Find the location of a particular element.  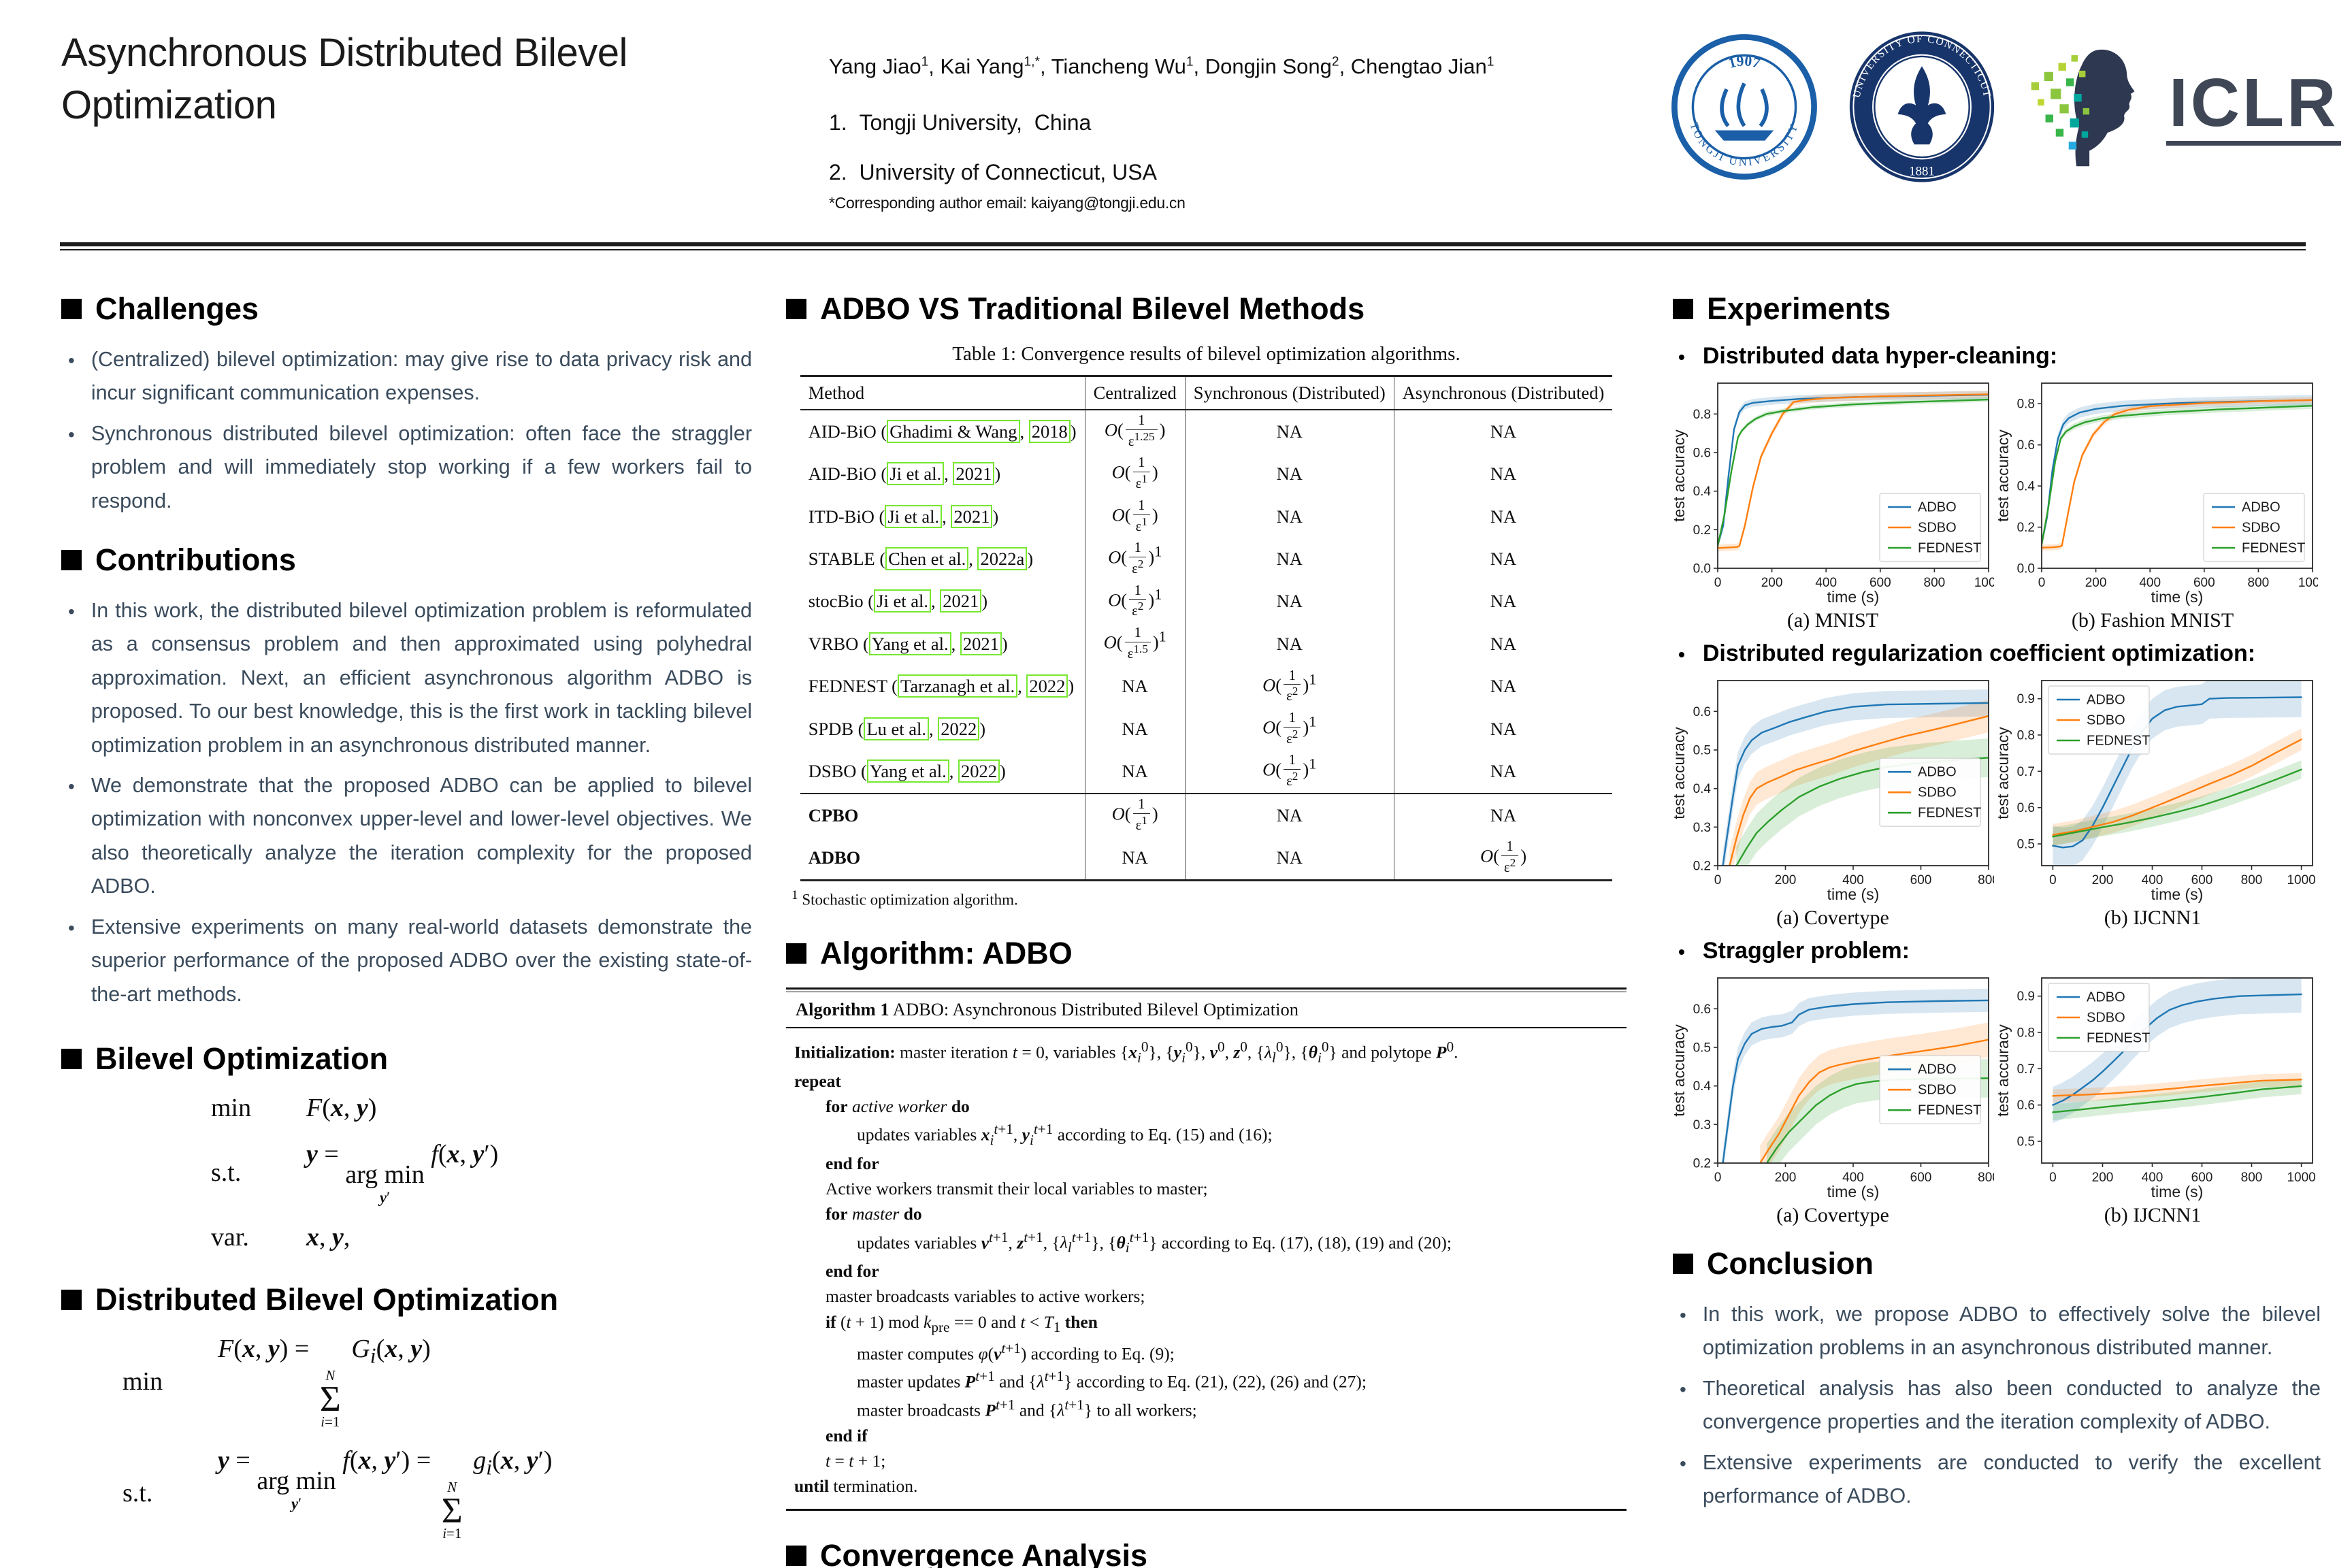

iclr-mosaic is located at coordinates (2060, 102).